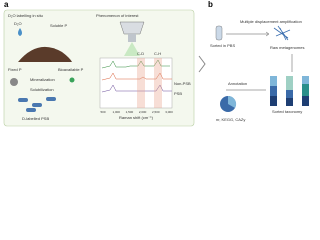 The image size is (320, 240). Describe the element at coordinates (156, 112) in the screenshot. I see `tick-label: 2,500` at that location.